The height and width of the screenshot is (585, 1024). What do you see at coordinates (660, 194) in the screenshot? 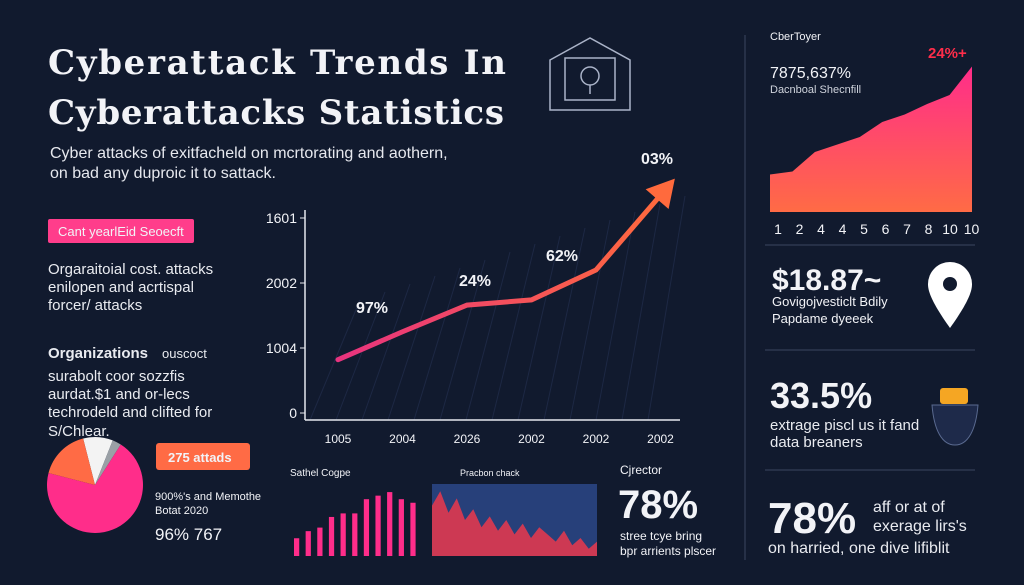
I see `arrow-head` at bounding box center [660, 194].